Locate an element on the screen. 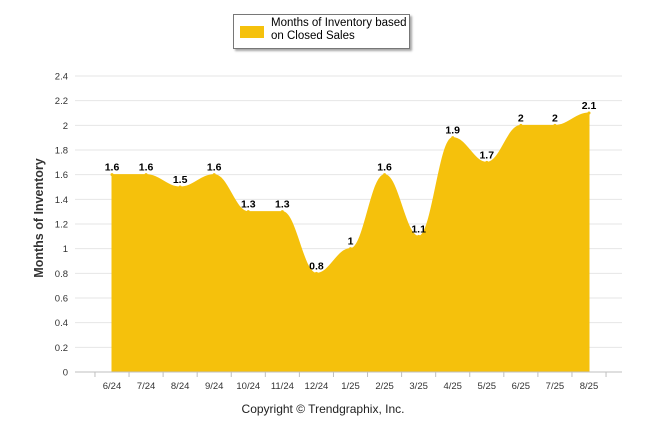 The height and width of the screenshot is (439, 646). y-tick-labels: 0 0.2 0.4 0.6 0.8 1 1.2 1.4 1.6 1.8 2 2.2 2.4 is located at coordinates (61, 225).